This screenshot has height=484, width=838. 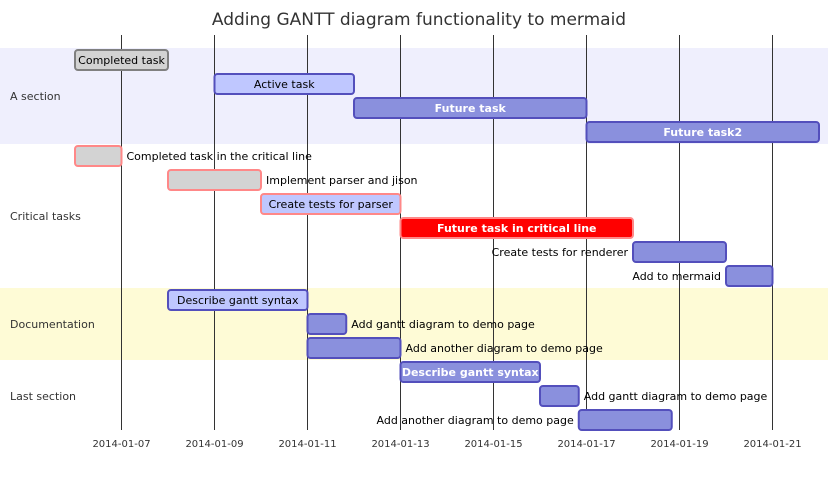 What do you see at coordinates (679, 444) in the screenshot?
I see `axis-tick-label: 2014-01-19` at bounding box center [679, 444].